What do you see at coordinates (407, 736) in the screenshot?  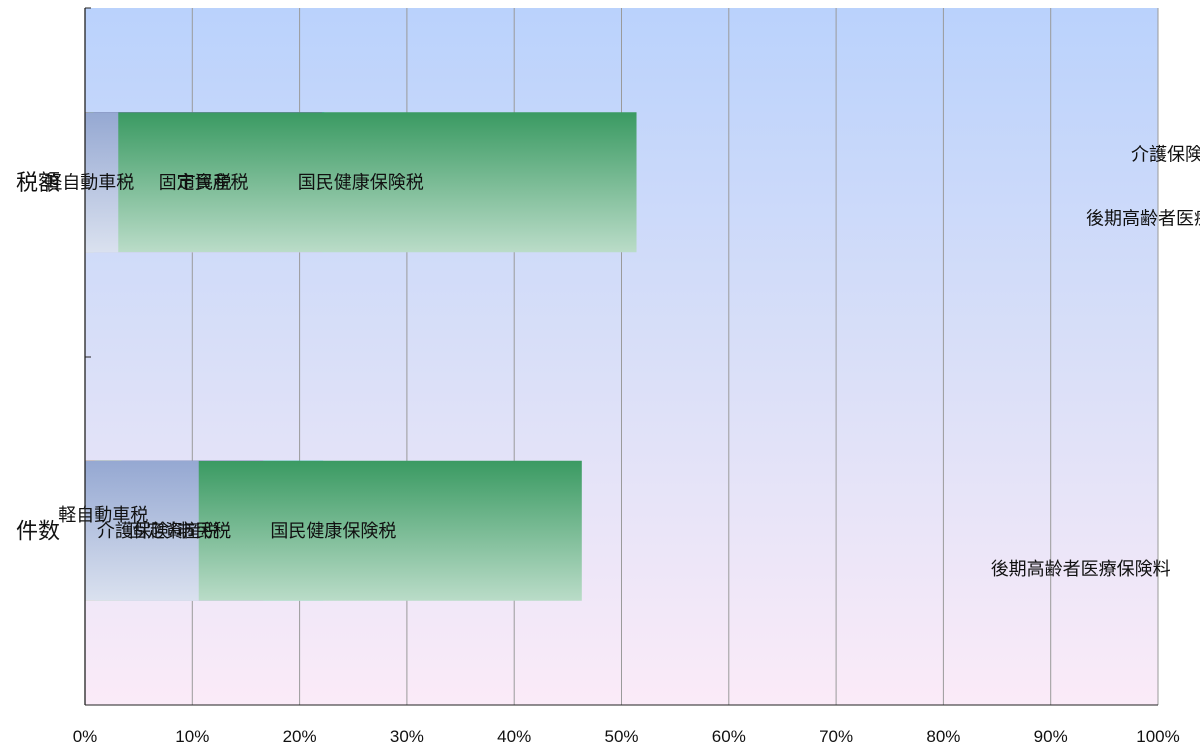 I see `x-tick-label: 30%` at bounding box center [407, 736].